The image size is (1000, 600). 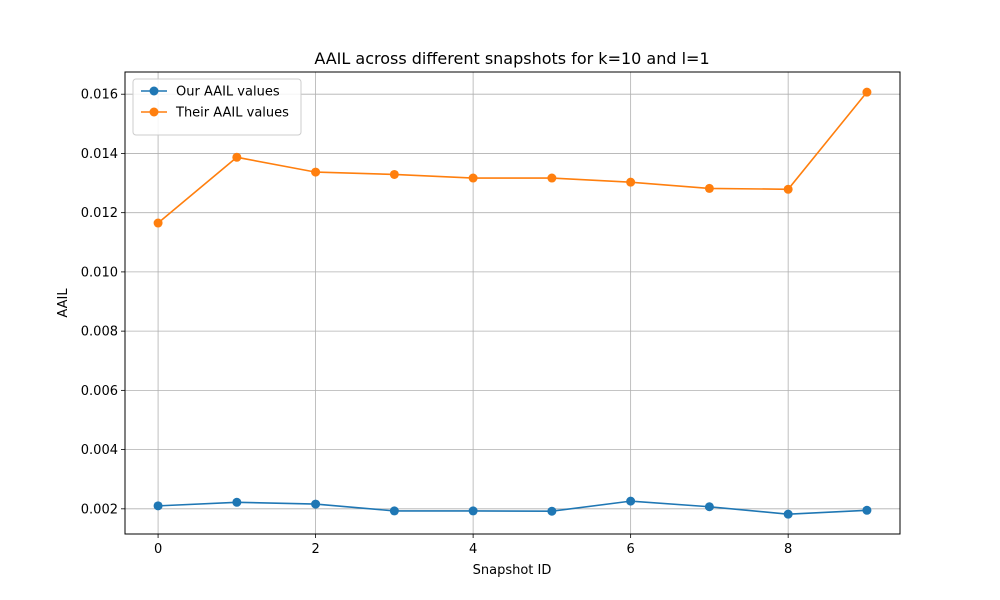 What do you see at coordinates (315, 549) in the screenshot?
I see `x-tick-label: 2` at bounding box center [315, 549].